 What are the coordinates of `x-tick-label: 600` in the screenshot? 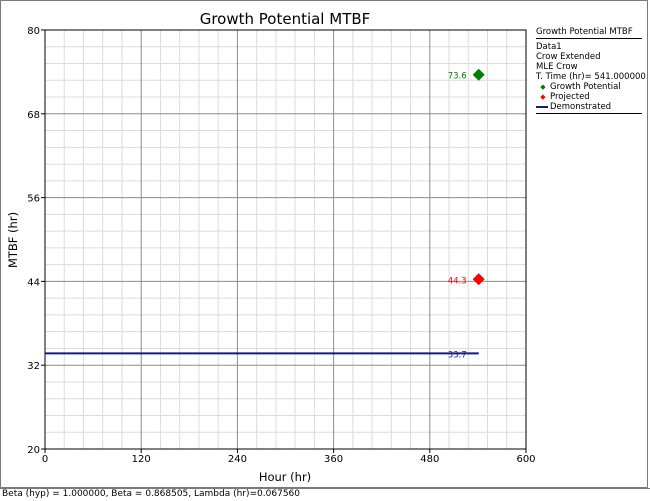 It's located at (525, 459).